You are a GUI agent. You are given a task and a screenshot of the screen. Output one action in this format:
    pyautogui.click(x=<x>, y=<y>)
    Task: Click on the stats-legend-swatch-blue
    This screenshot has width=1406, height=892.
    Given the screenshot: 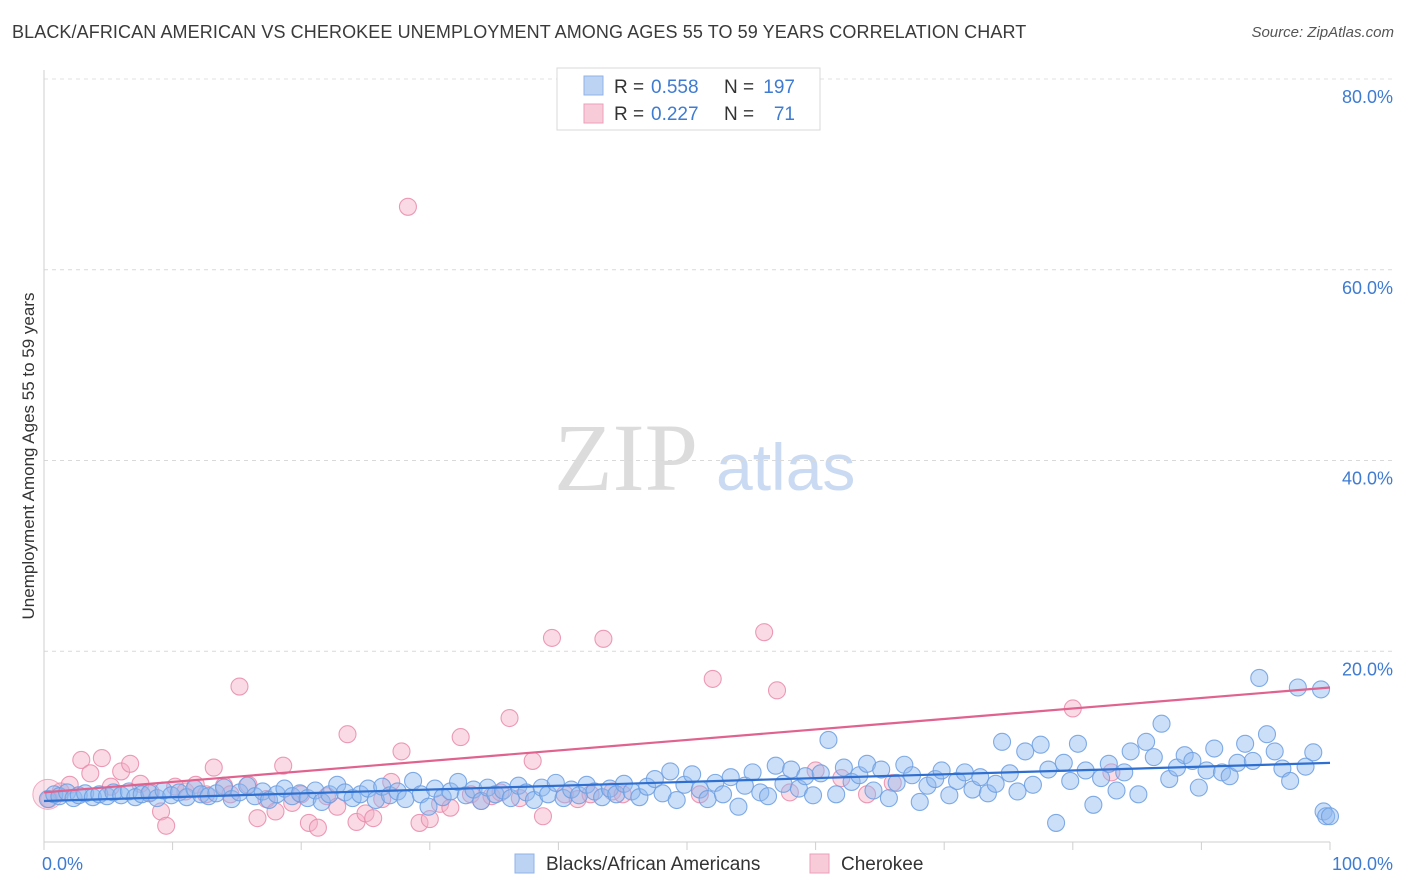 What is the action you would take?
    pyautogui.click(x=593, y=85)
    